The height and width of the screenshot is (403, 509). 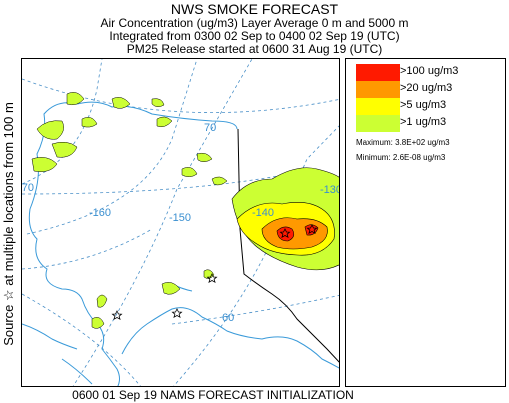 I want to click on longitude-label: -170, so click(x=28, y=188).